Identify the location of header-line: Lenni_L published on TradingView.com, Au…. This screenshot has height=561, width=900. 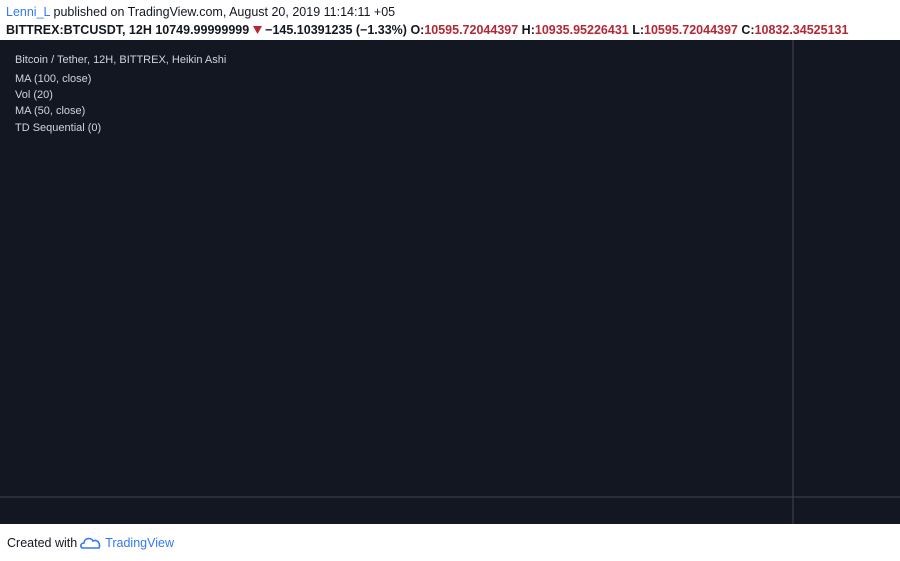
(451, 12).